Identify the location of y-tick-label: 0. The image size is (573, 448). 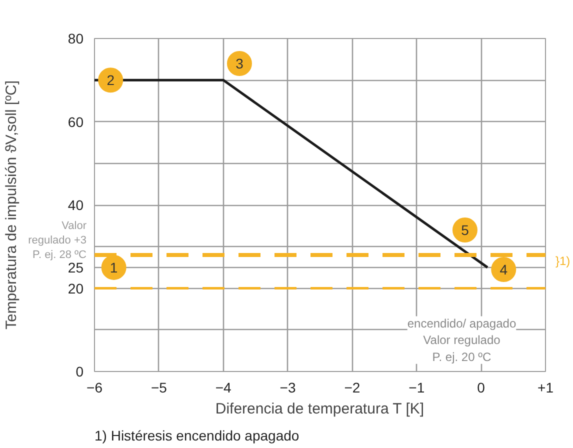
(80, 372).